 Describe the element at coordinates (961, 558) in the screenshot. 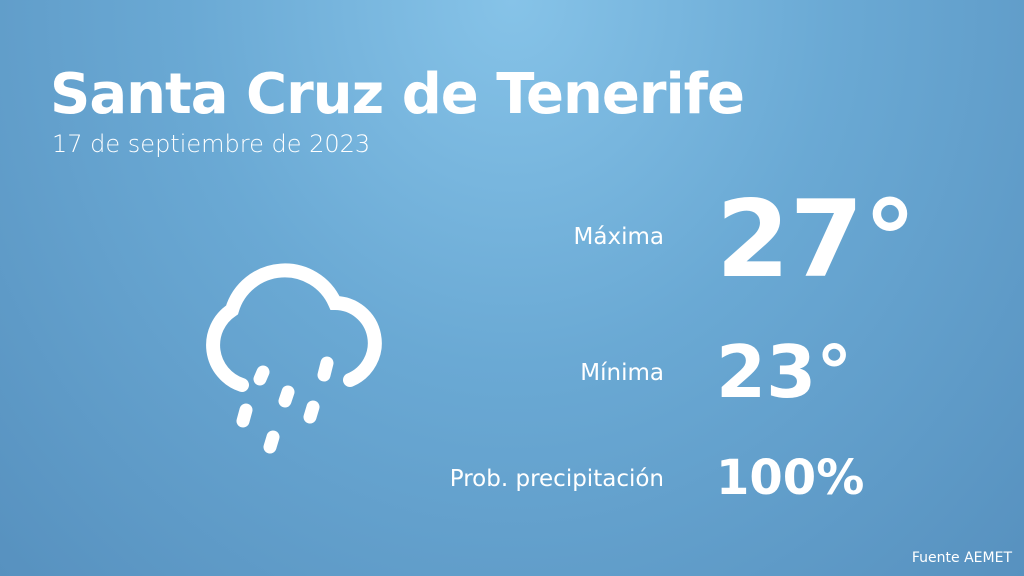

I see `source: Fuente AEMET` at that location.